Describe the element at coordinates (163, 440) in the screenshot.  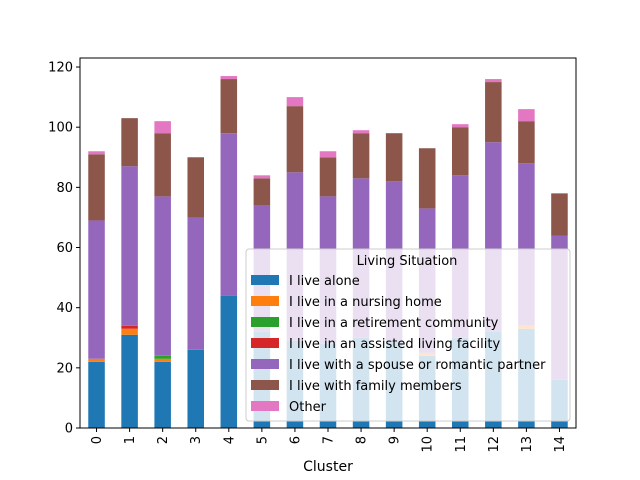
I see `x-tick-label: 2` at that location.